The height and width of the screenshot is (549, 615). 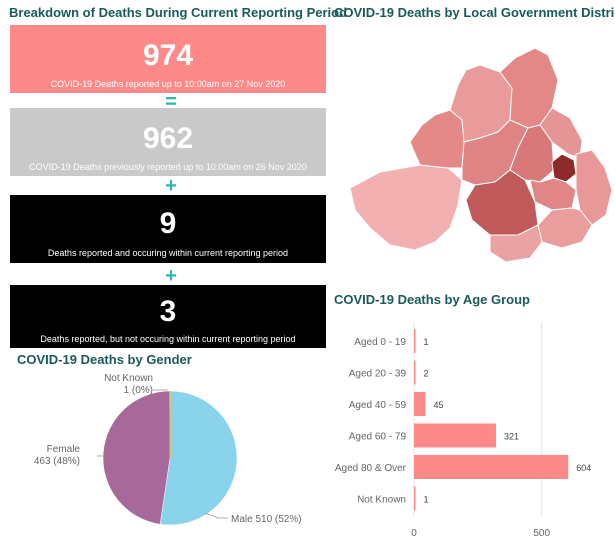 What do you see at coordinates (432, 299) in the screenshot?
I see `age-chart-title: COVID-19 Deaths by Age Group` at bounding box center [432, 299].